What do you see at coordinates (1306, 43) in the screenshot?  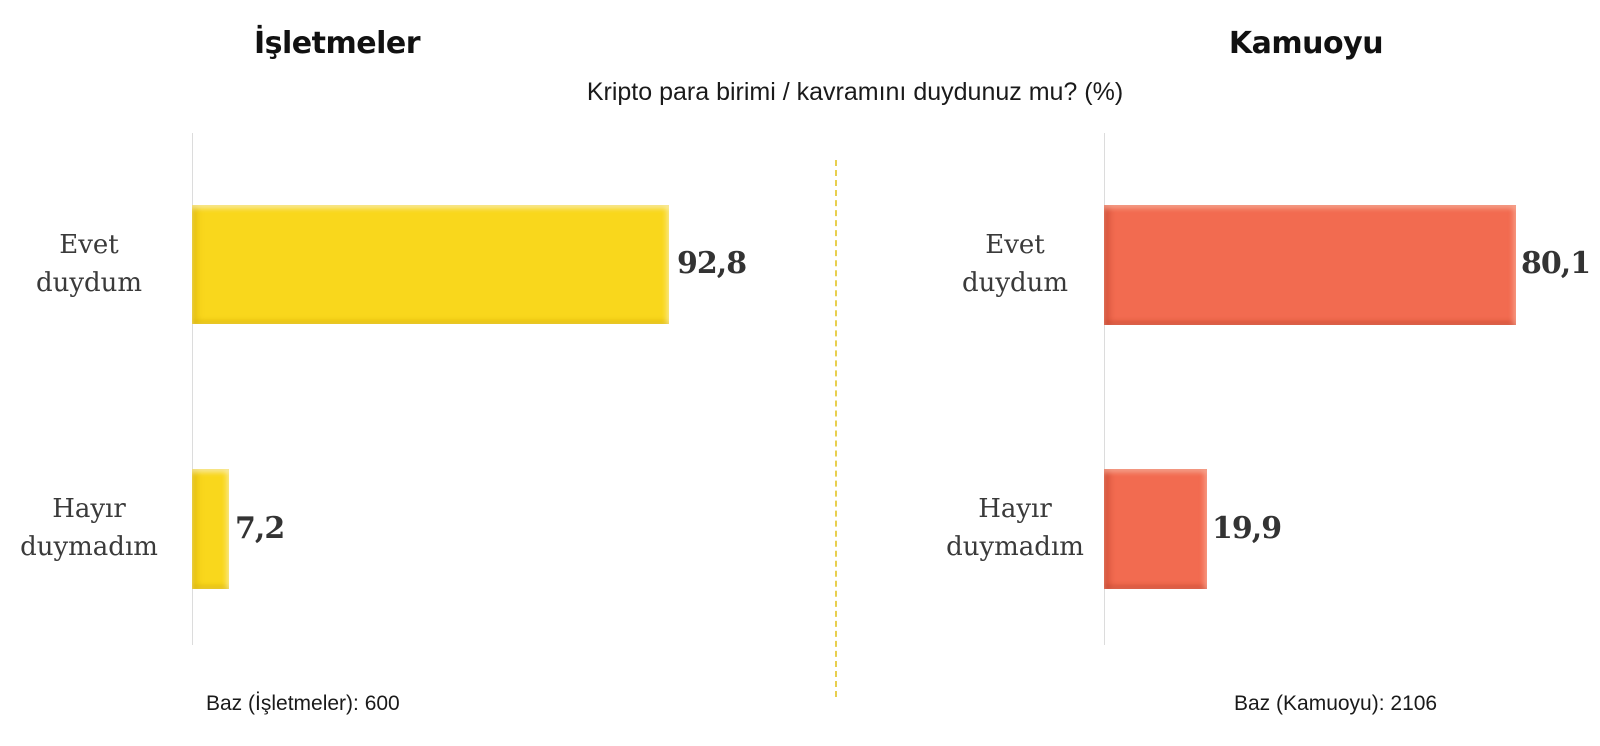 I see `panel-title-kamuoyu: Kamuoyu` at bounding box center [1306, 43].